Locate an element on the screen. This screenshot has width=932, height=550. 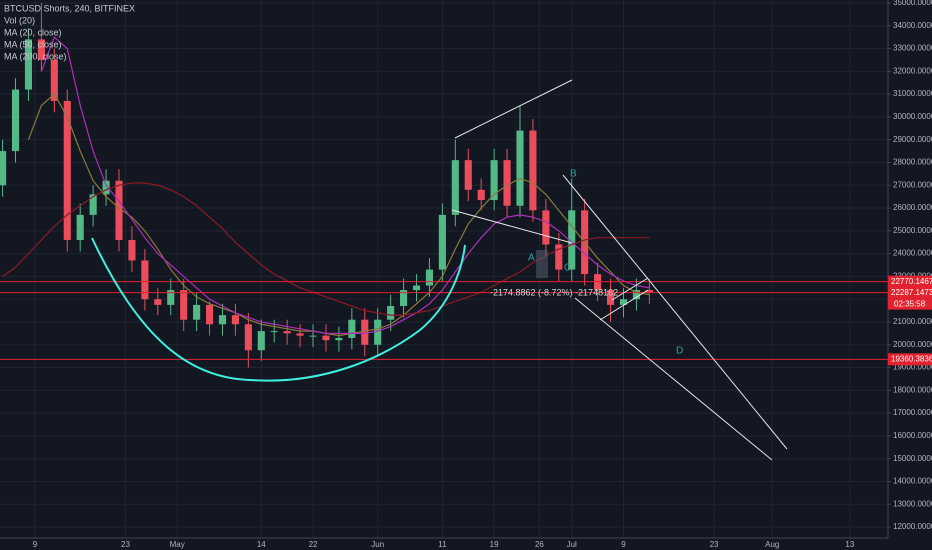
price-axis is located at coordinates (910, 269).